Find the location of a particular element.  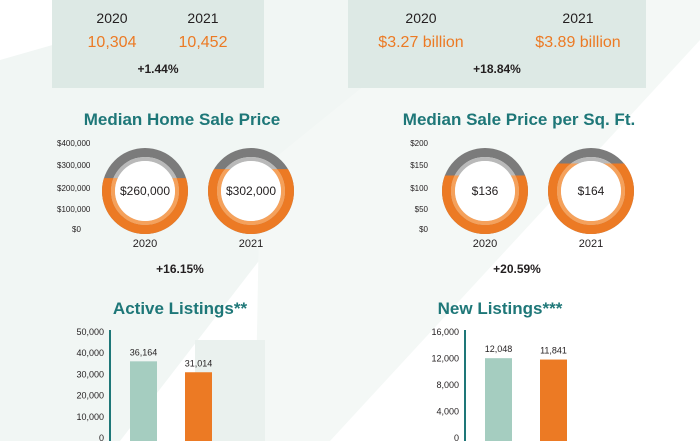

axis-tick: $100,000 is located at coordinates (74, 209).